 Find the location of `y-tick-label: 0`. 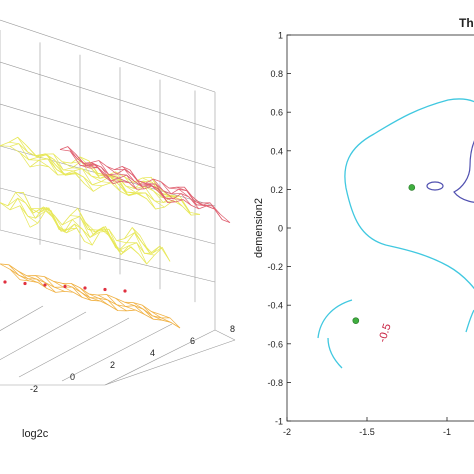

y-tick-label: 0 is located at coordinates (280, 229).